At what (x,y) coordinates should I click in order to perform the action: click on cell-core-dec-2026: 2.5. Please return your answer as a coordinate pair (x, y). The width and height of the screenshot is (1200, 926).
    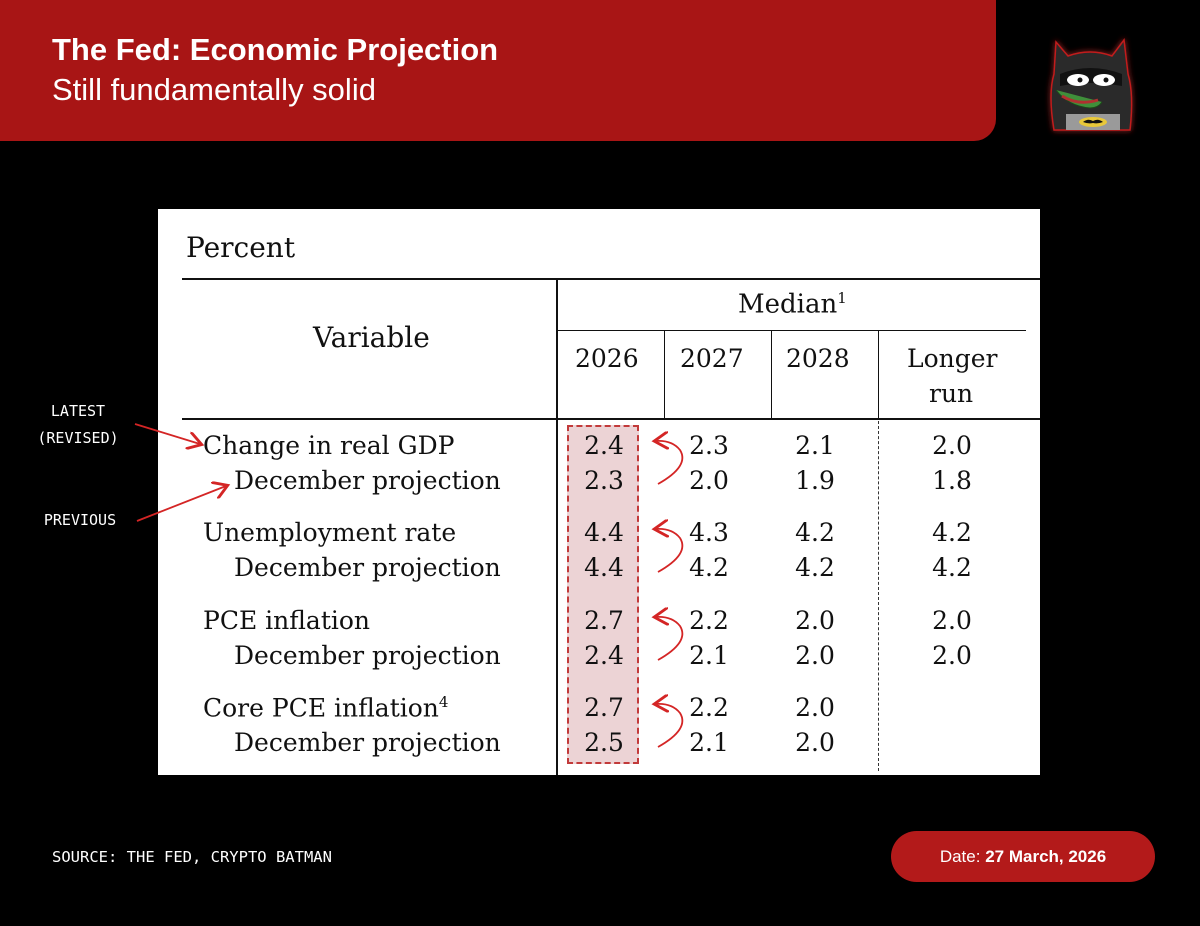
    Looking at the image, I should click on (604, 742).